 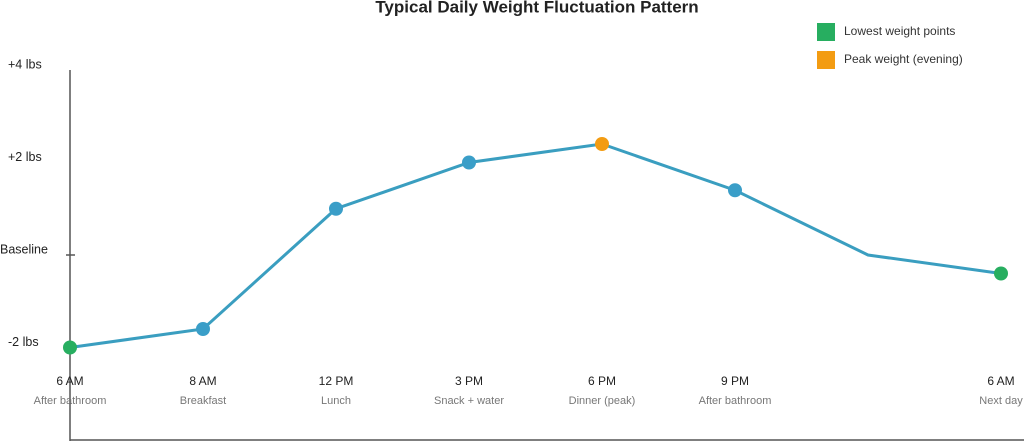 I want to click on x-tick-label: 12 PM, so click(x=336, y=381).